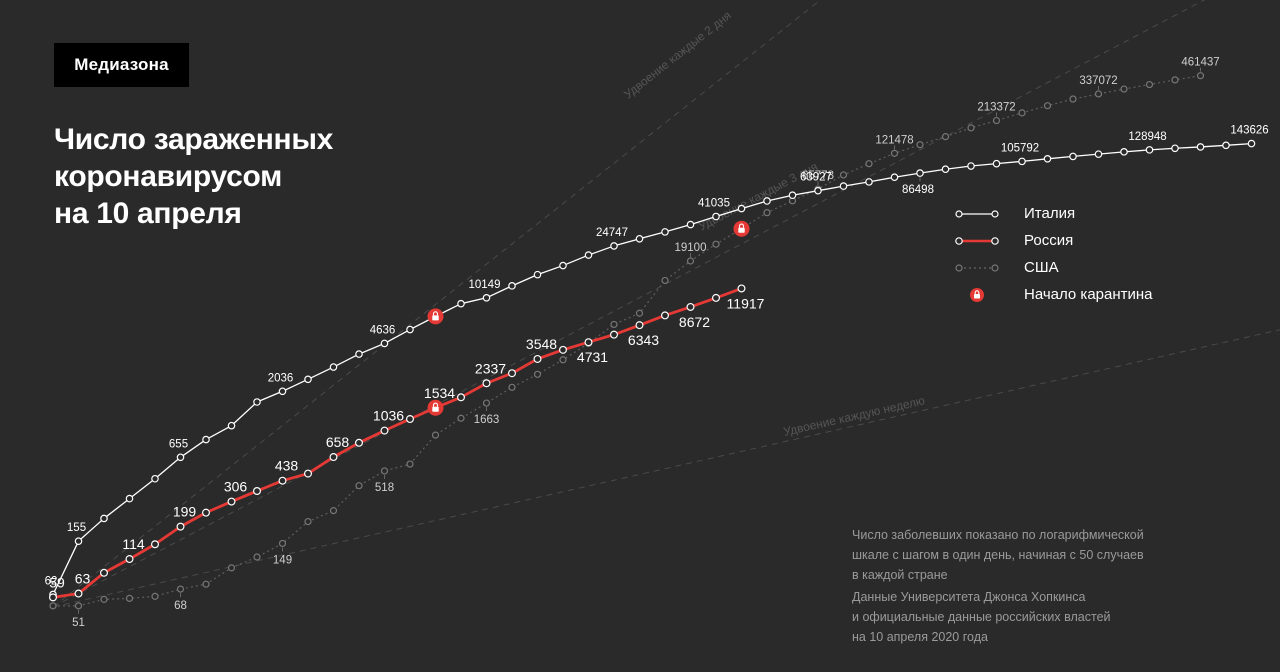  What do you see at coordinates (854, 416) in the screenshot?
I see `reference-label-3: Удвоение каждую неделю` at bounding box center [854, 416].